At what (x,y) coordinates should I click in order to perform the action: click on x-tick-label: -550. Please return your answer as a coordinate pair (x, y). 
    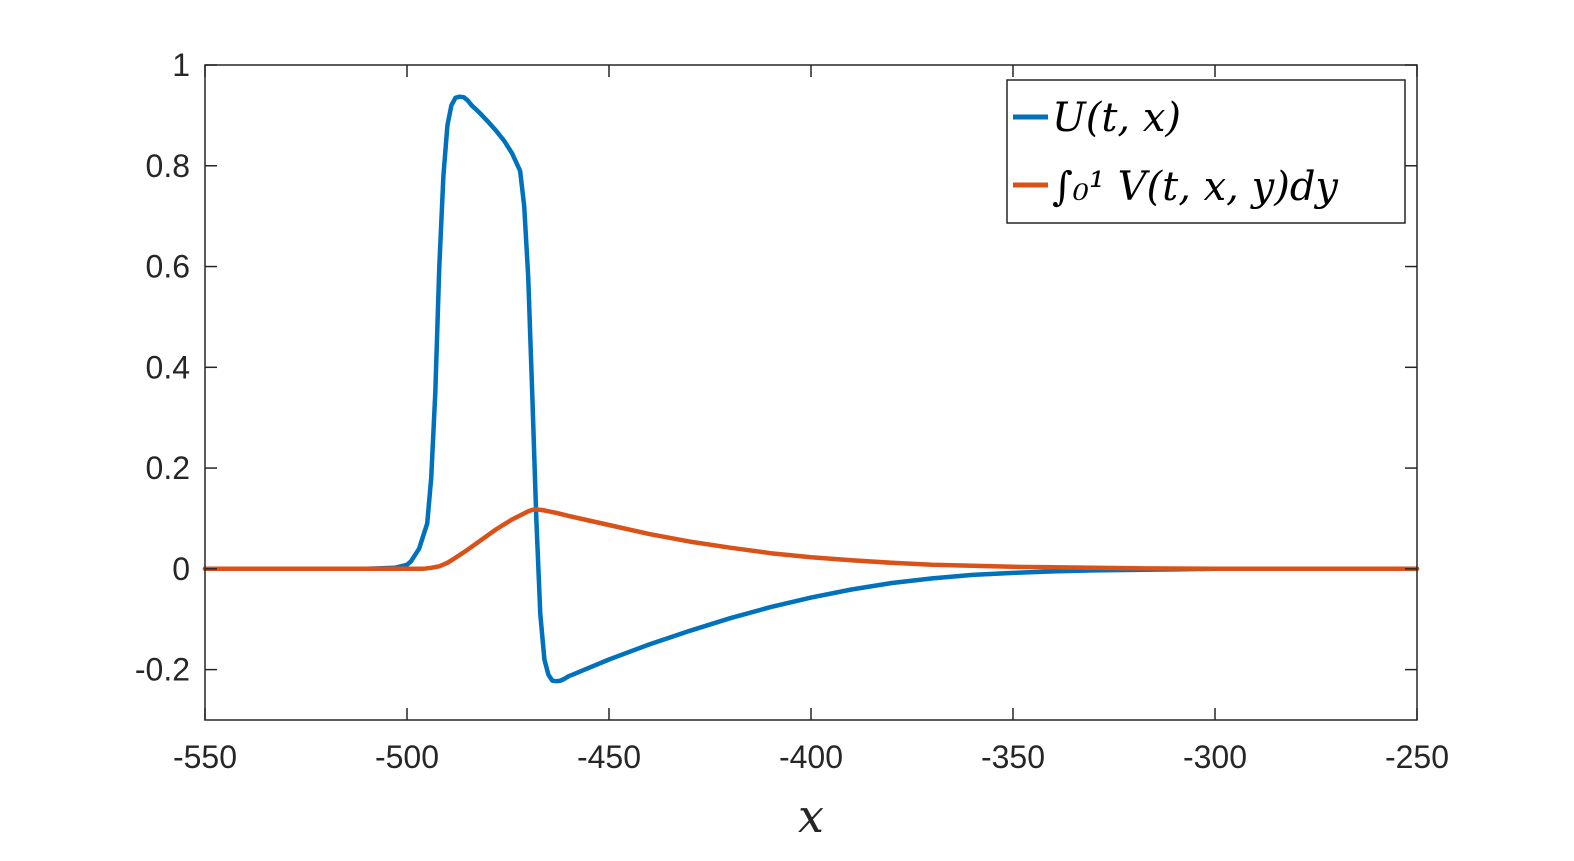
    Looking at the image, I should click on (205, 757).